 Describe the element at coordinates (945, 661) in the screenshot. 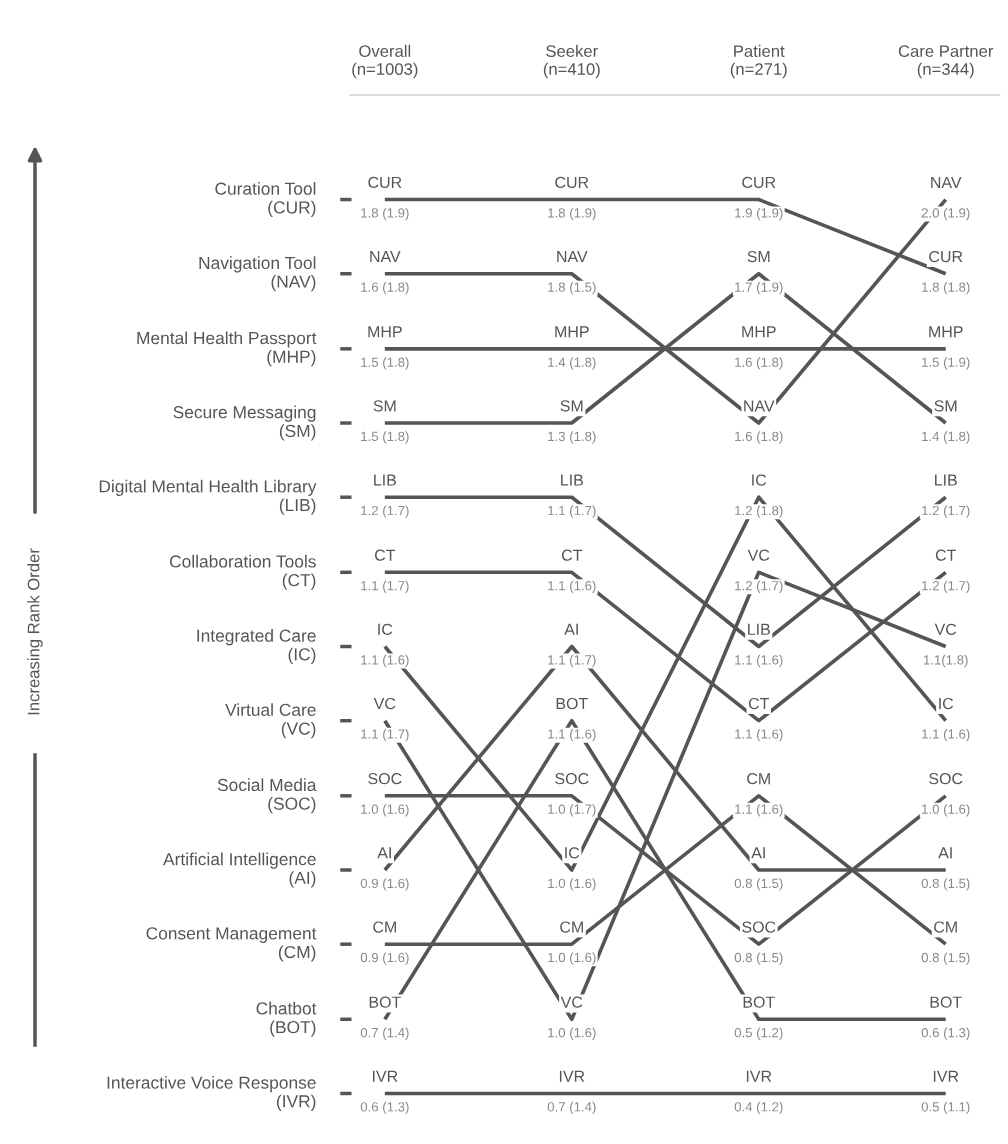

I see `annotation: 1.1(1.8)` at that location.